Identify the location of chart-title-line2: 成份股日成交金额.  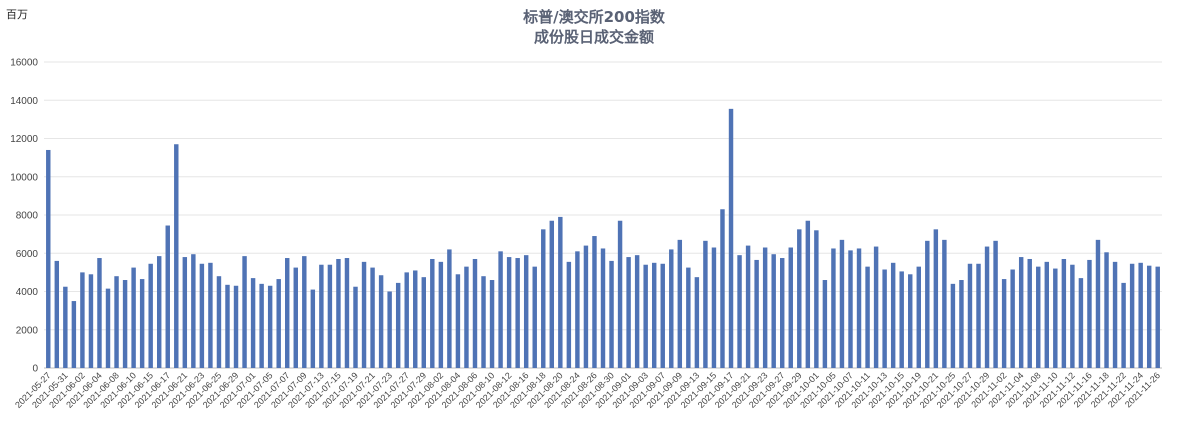
(594, 37).